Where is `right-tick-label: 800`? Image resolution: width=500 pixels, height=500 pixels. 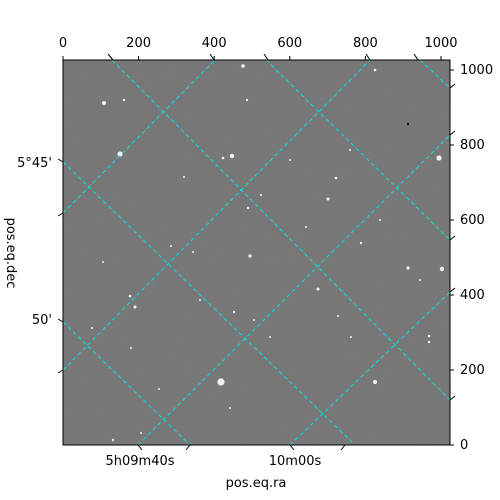
right-tick-label: 800 is located at coordinates (472, 145).